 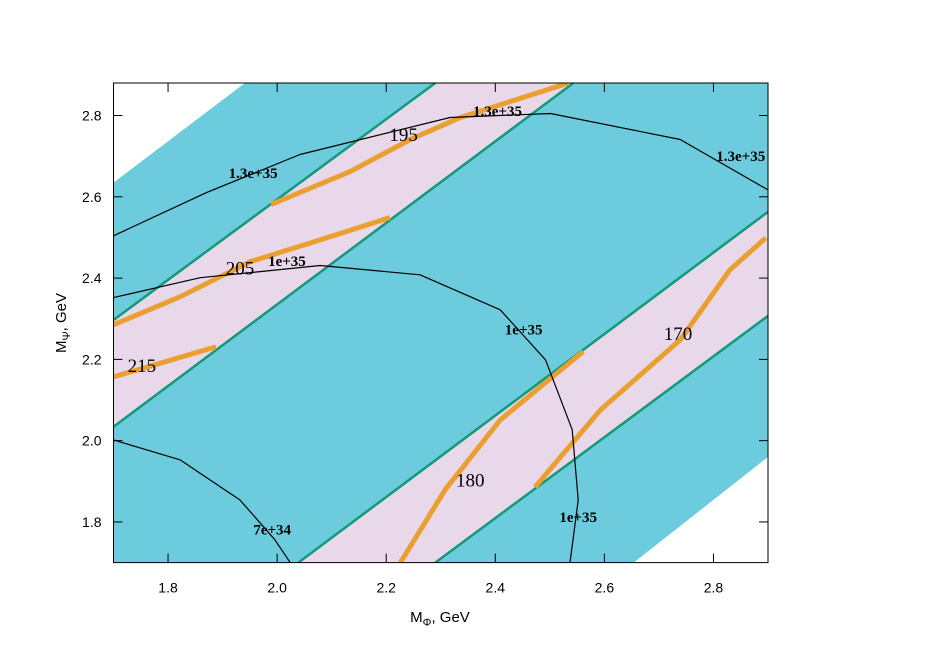 What do you see at coordinates (386, 588) in the screenshot?
I see `x-tick-label: 2.2` at bounding box center [386, 588].